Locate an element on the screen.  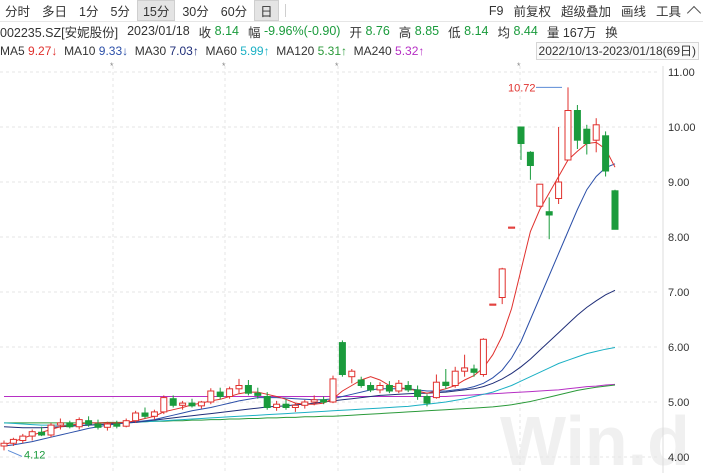
forward-adjust-button: 前复权 is located at coordinates (532, 12).